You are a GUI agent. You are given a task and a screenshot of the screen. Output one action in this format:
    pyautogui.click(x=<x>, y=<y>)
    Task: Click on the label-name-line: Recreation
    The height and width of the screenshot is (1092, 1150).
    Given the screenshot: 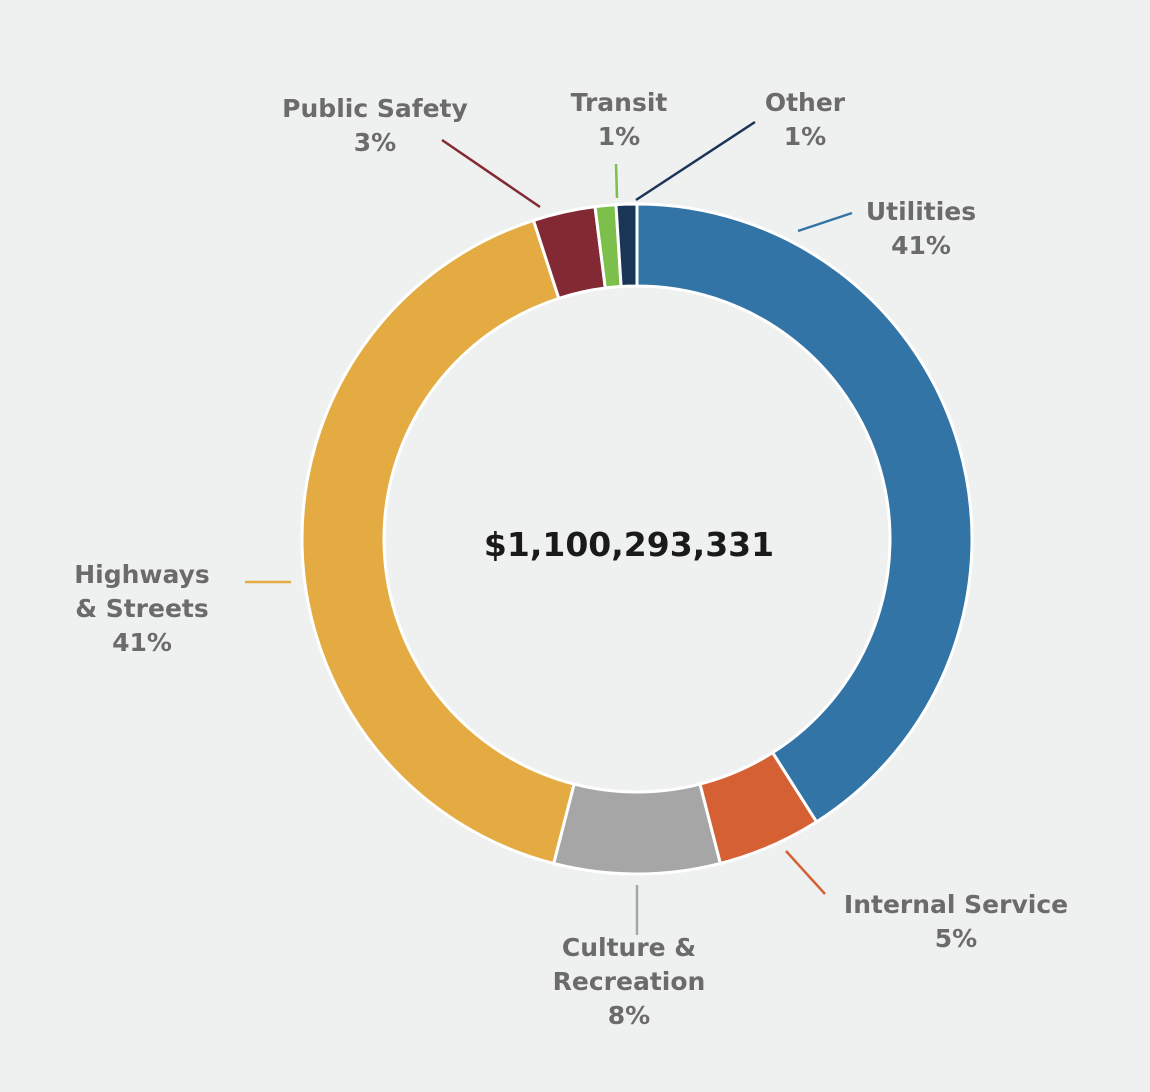 What is the action you would take?
    pyautogui.click(x=629, y=981)
    